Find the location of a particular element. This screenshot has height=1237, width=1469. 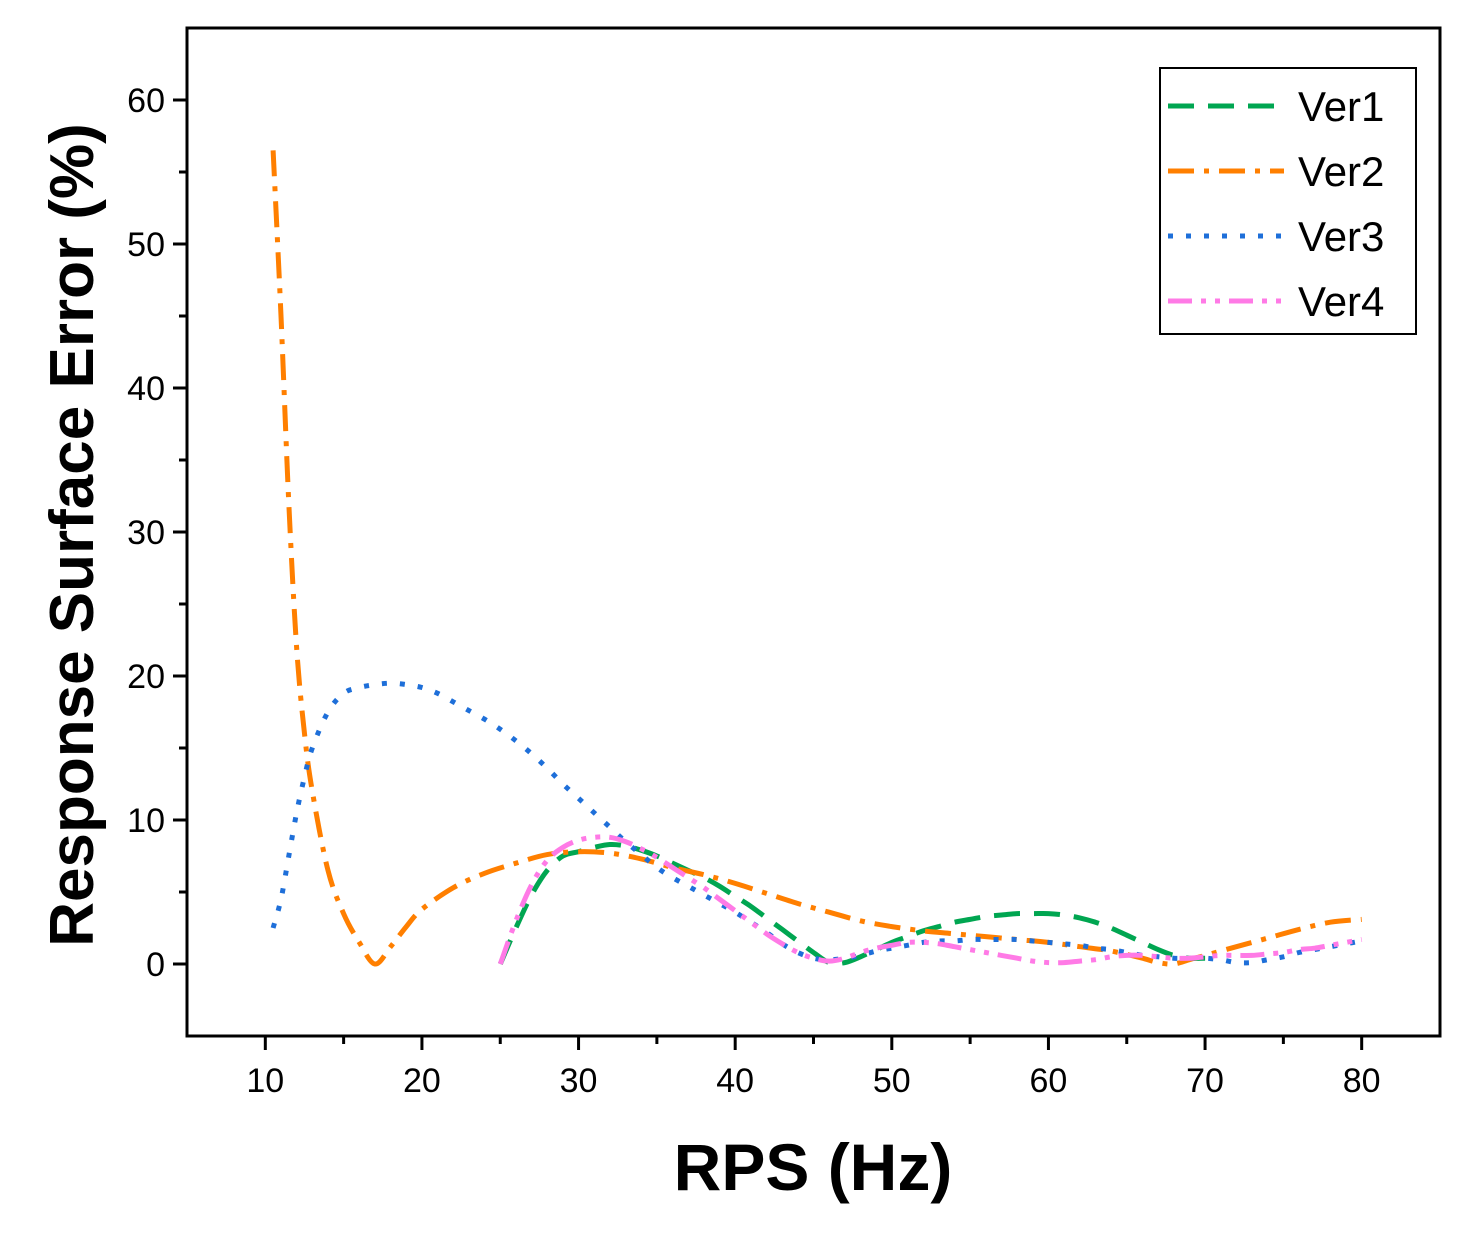

y-tick-label: 40 is located at coordinates (146, 389).